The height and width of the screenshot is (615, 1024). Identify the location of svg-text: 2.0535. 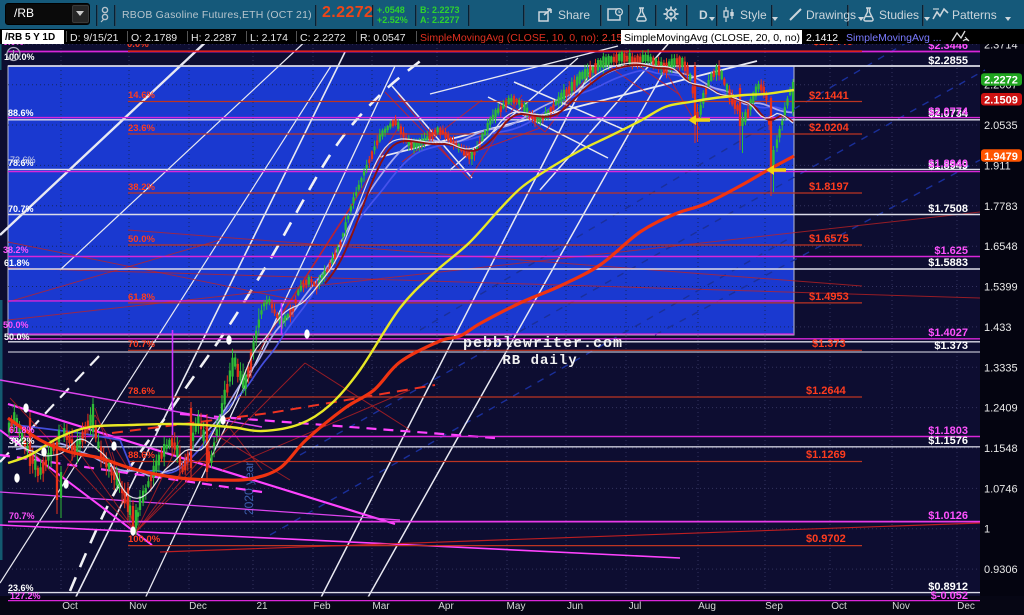
(1001, 126).